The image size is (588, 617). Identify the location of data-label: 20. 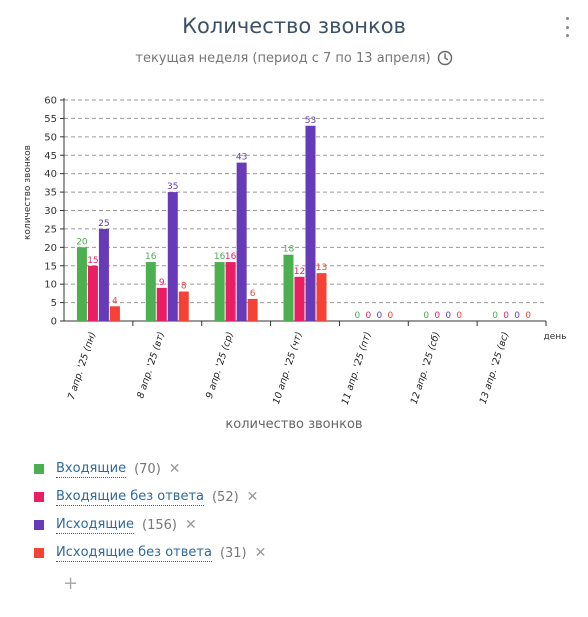
(82, 242).